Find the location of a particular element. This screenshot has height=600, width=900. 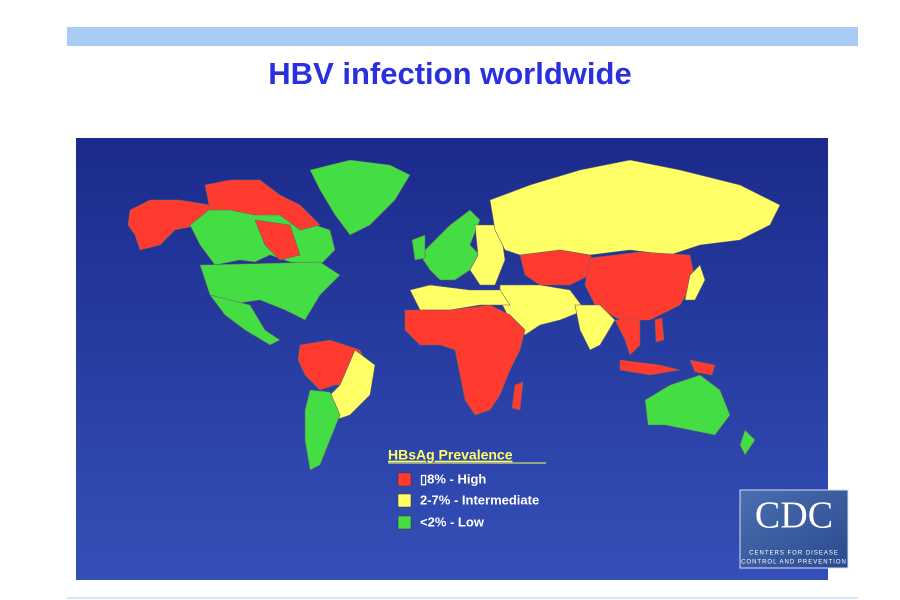

legend-label: <2% - Low is located at coordinates (452, 521).